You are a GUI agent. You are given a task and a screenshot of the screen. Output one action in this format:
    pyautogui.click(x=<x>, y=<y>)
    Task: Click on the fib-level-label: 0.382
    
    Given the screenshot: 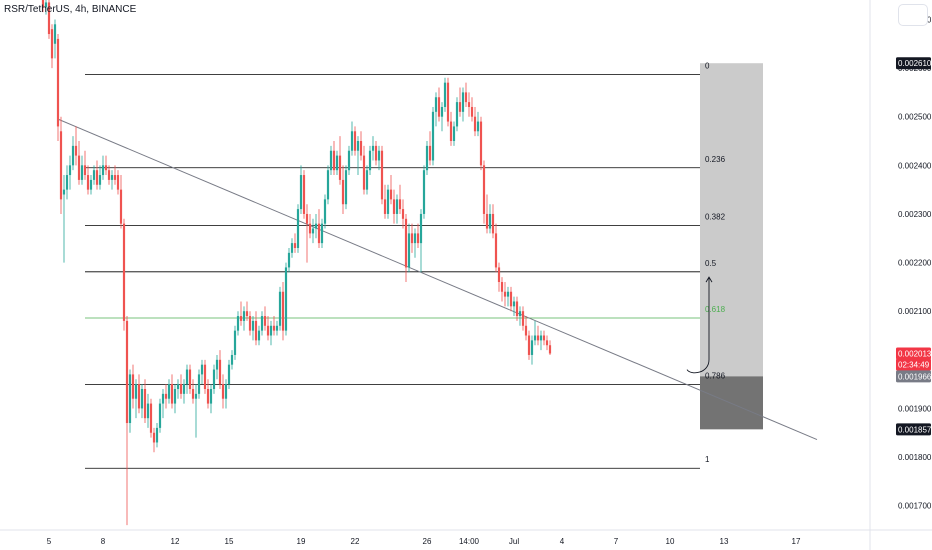 What is the action you would take?
    pyautogui.click(x=715, y=217)
    